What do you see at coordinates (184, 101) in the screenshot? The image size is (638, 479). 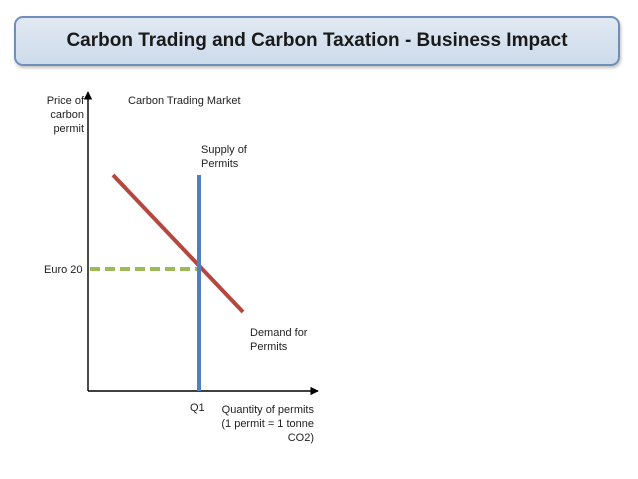 I see `chart-heading: Carbon Trading Market` at bounding box center [184, 101].